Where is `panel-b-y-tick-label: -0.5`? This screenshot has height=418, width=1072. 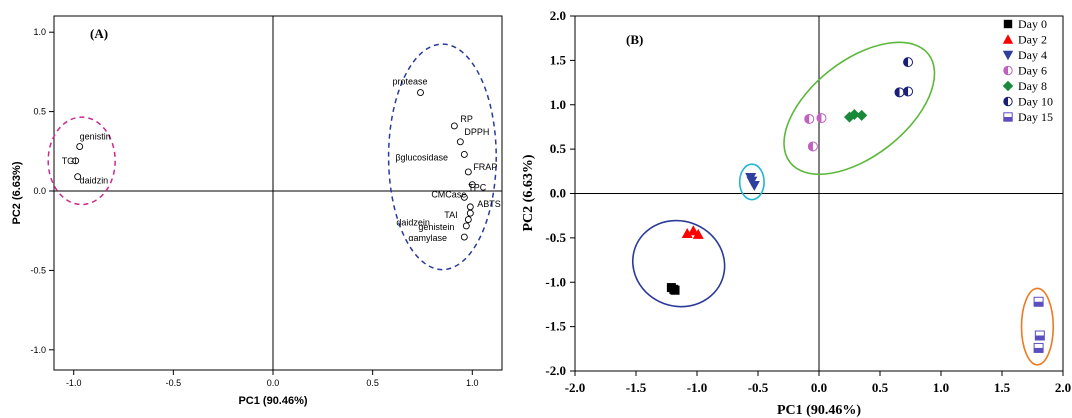 panel-b-y-tick-label: -0.5 is located at coordinates (555, 237).